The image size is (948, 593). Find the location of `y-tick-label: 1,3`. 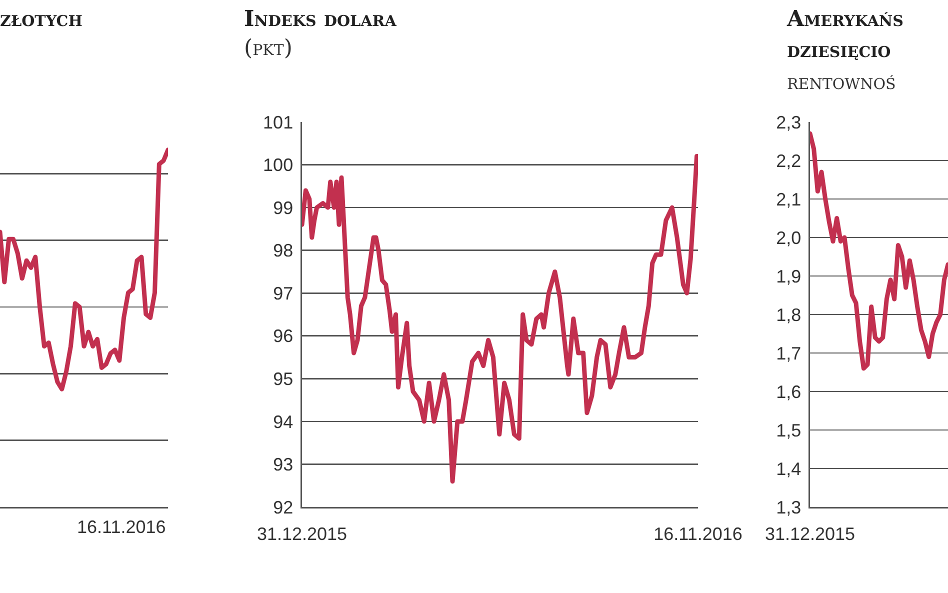

y-tick-label: 1,3 is located at coordinates (789, 507).